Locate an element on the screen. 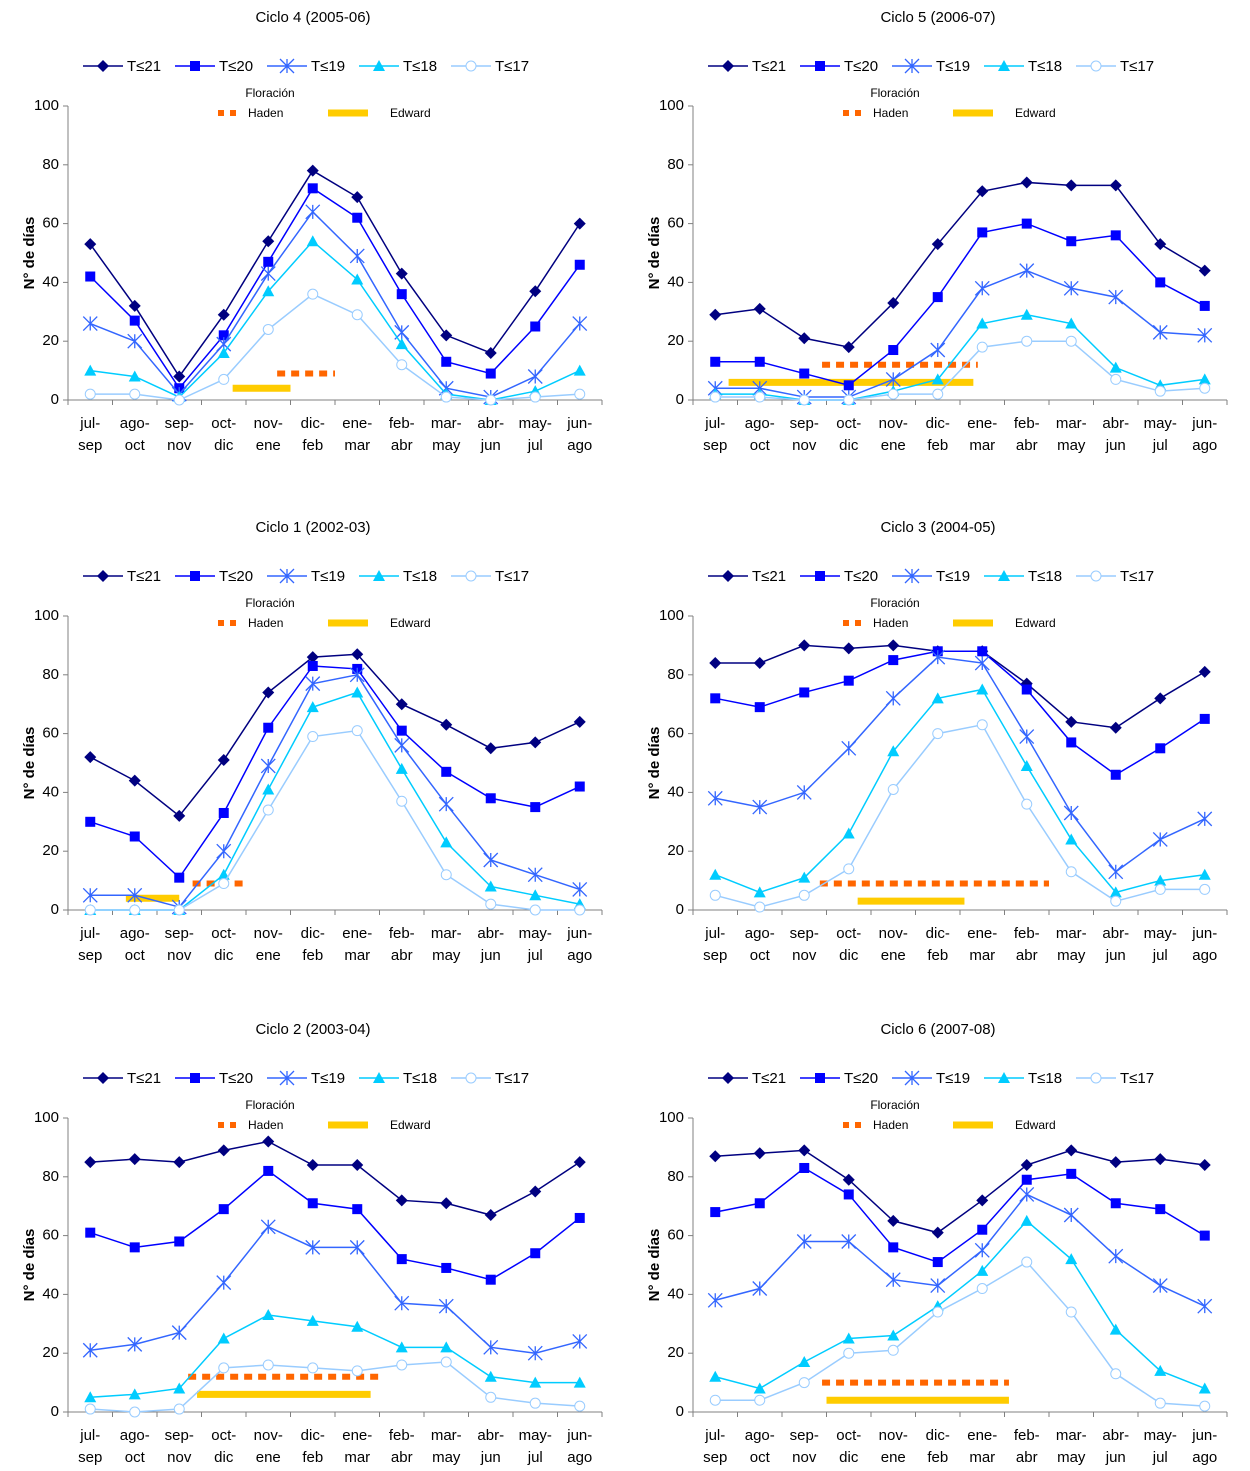  x-tick-label: ago- is located at coordinates (760, 423).